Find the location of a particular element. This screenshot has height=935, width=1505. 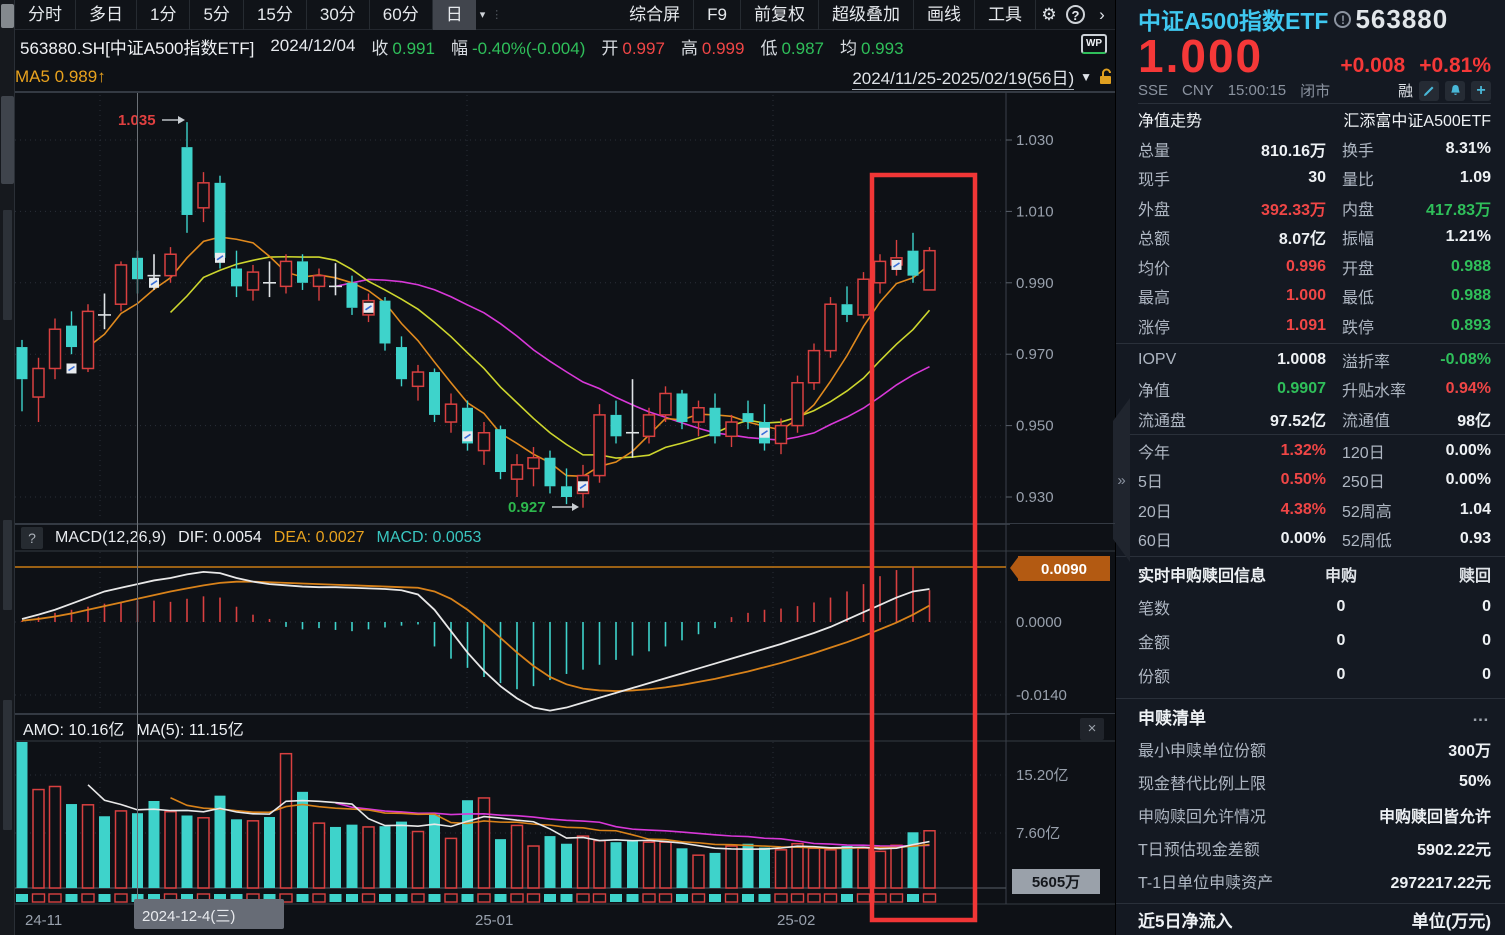

sidebar-icon is located at coordinates (7, 16).